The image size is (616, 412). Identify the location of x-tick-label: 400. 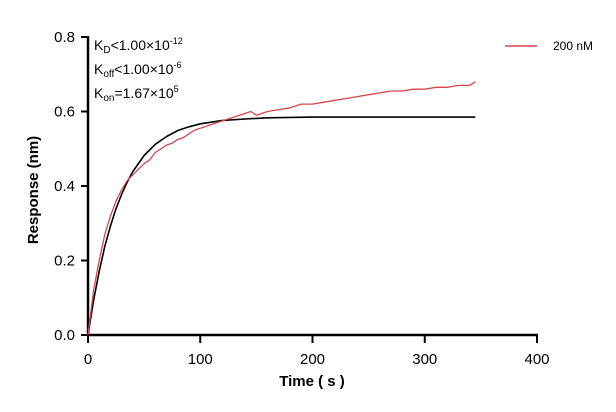
(536, 359).